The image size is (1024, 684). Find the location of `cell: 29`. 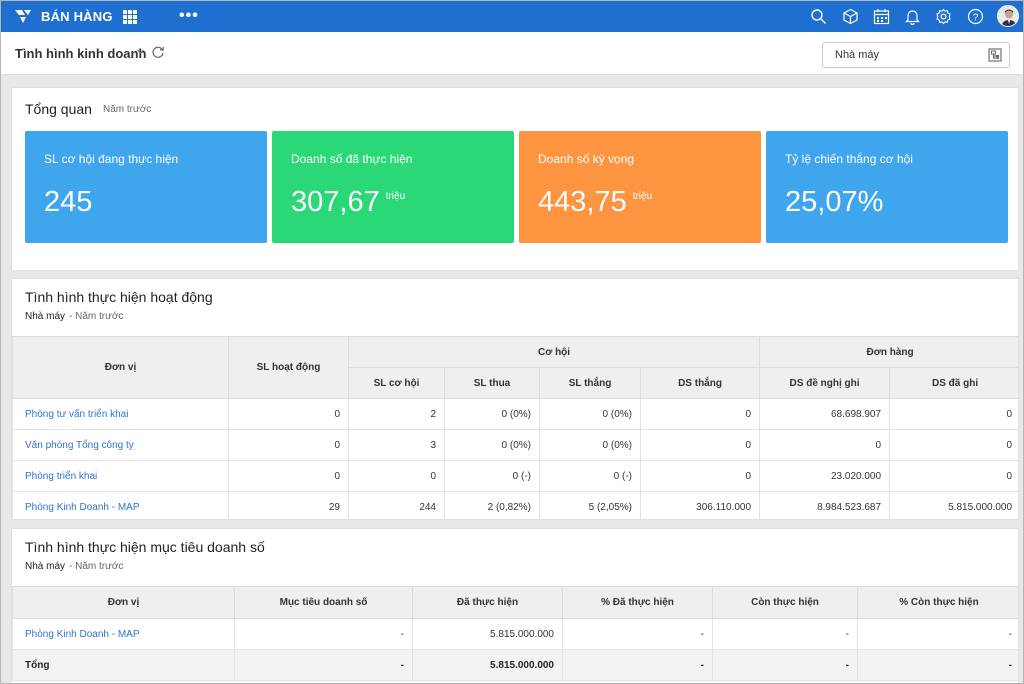

cell: 29 is located at coordinates (288, 505).